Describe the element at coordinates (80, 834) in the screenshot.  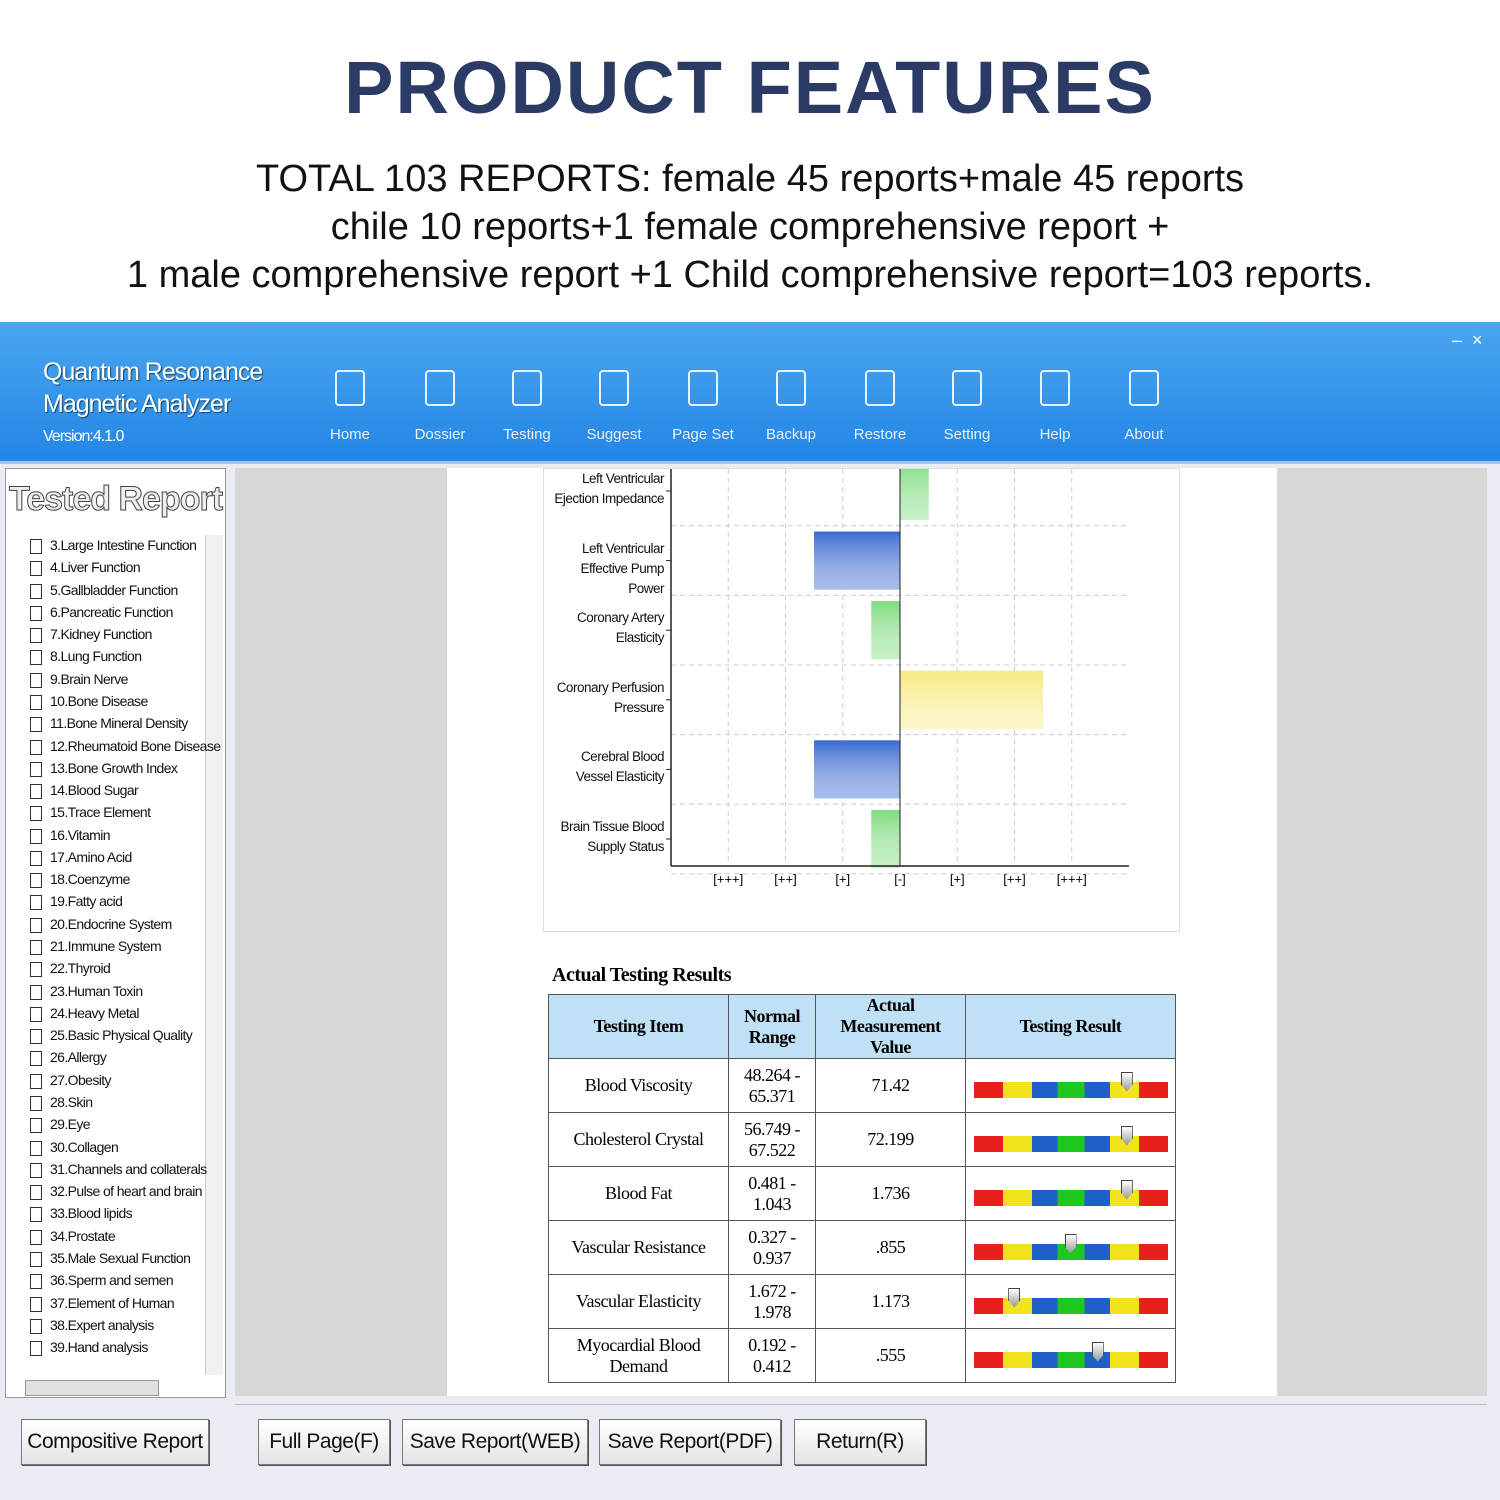
I see `report-item: 16.Vitamin` at that location.